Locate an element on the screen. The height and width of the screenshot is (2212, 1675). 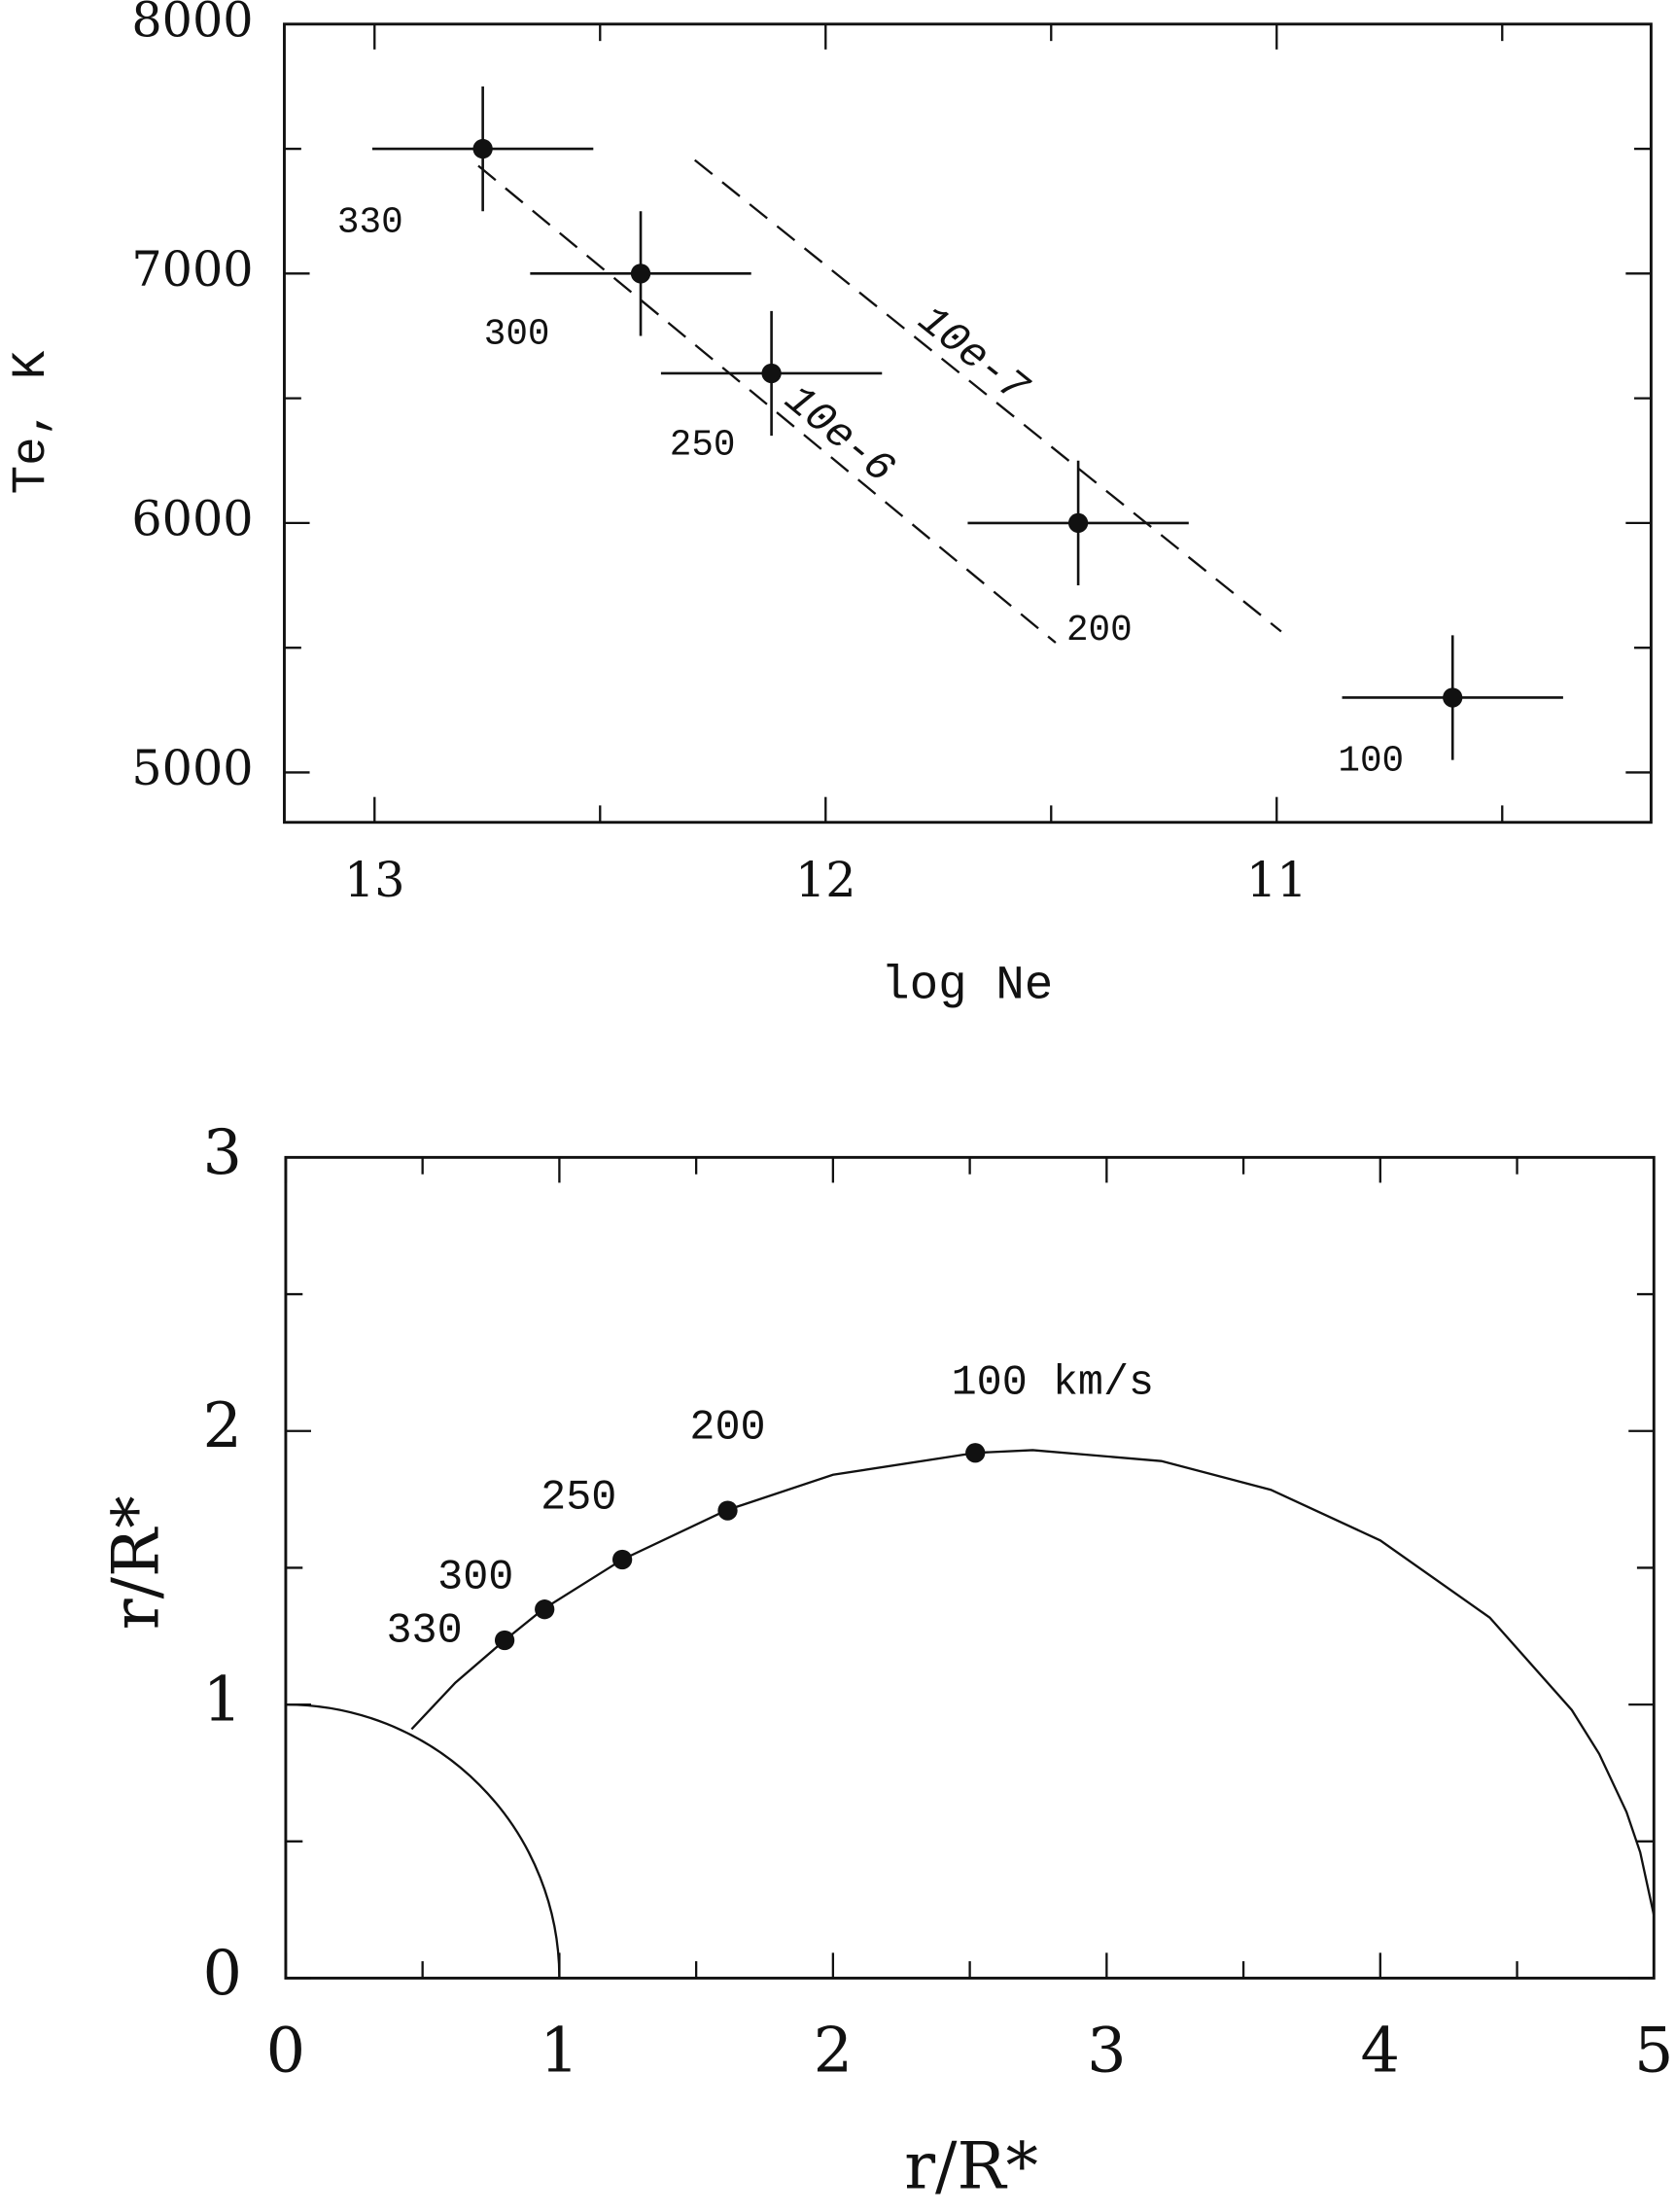
x-tick-label: 11 is located at coordinates (1277, 880).